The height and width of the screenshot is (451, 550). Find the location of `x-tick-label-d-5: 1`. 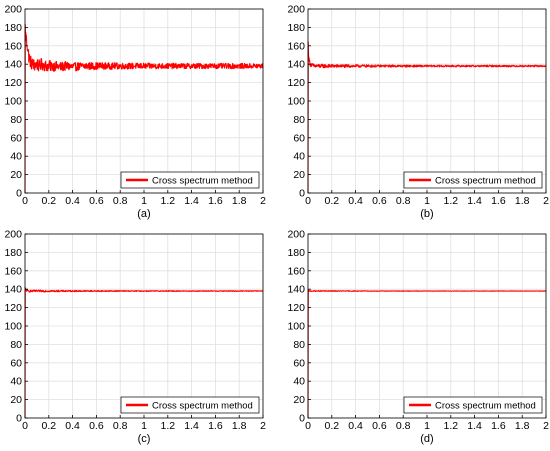

x-tick-label-d-5: 1 is located at coordinates (427, 426).